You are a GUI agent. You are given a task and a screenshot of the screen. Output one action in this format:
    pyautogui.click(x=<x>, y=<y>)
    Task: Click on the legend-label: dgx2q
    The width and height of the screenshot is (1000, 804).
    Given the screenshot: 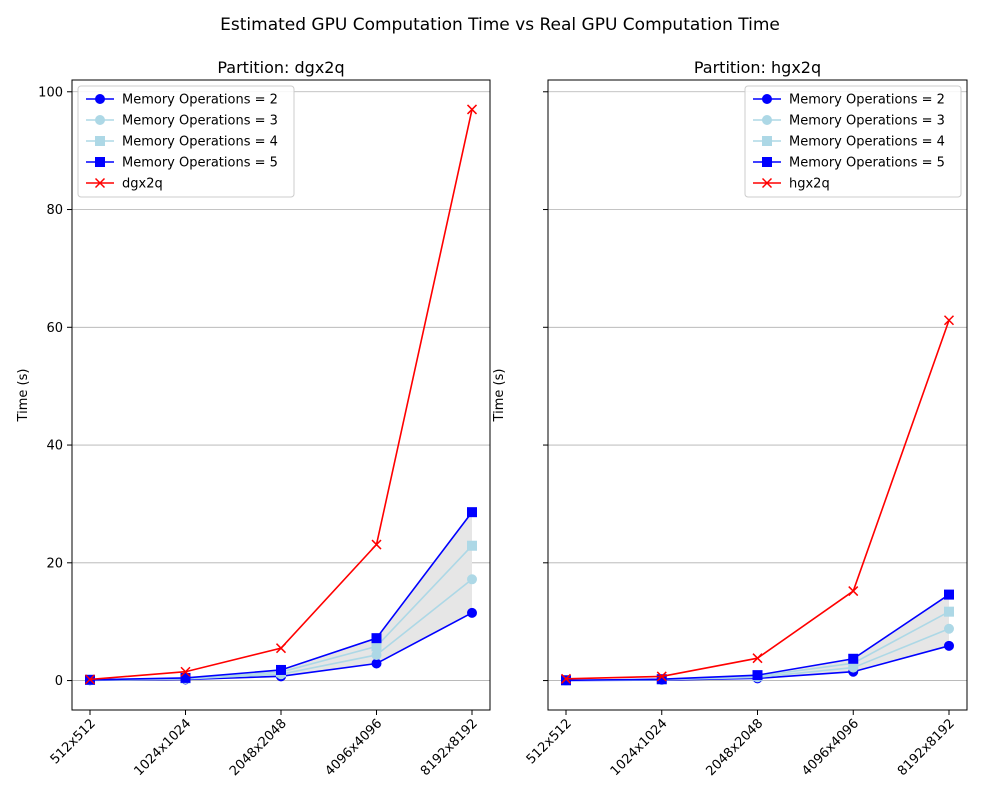 What is the action you would take?
    pyautogui.click(x=142, y=184)
    